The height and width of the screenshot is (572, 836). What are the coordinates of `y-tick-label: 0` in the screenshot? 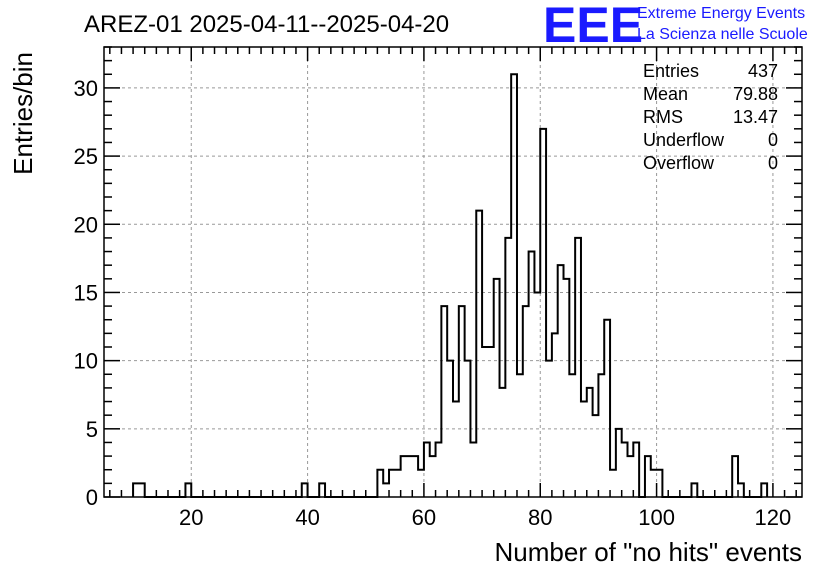 It's located at (92, 497).